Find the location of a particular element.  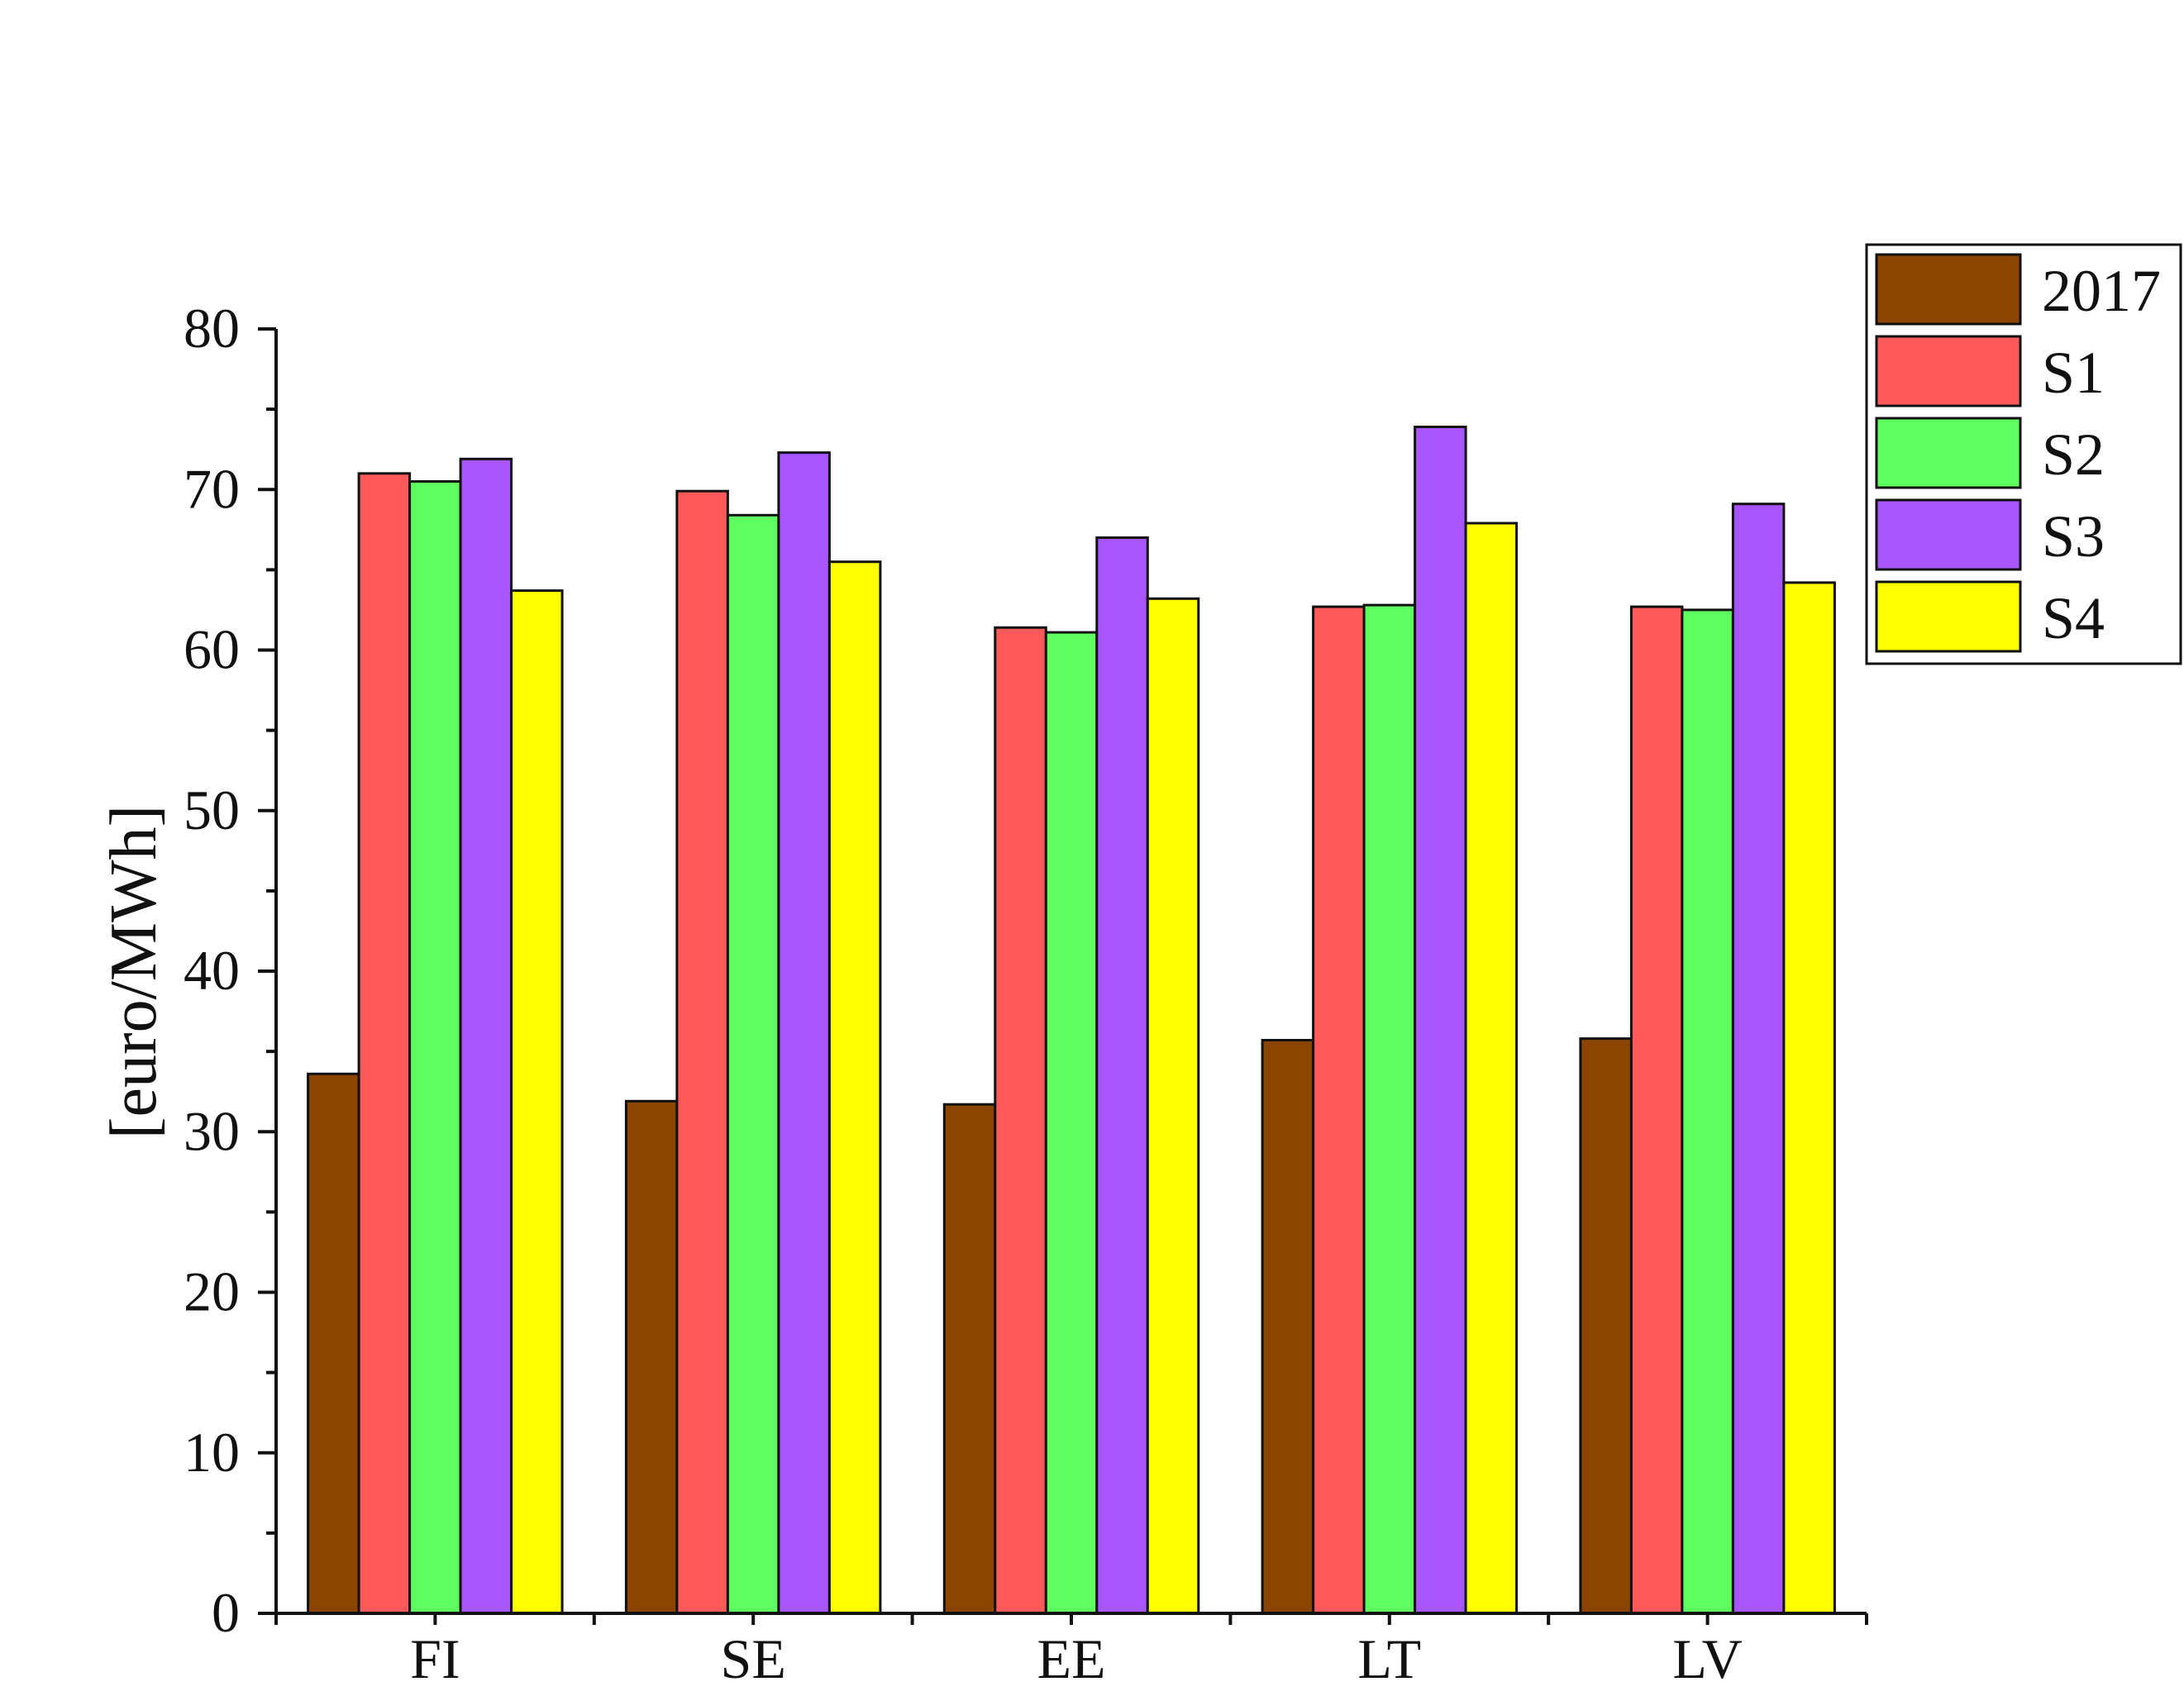

y-tick-label-10: 10 is located at coordinates (212, 1452).